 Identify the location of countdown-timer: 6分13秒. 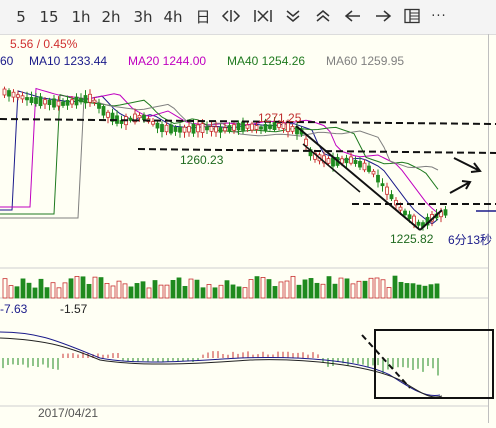
(470, 240).